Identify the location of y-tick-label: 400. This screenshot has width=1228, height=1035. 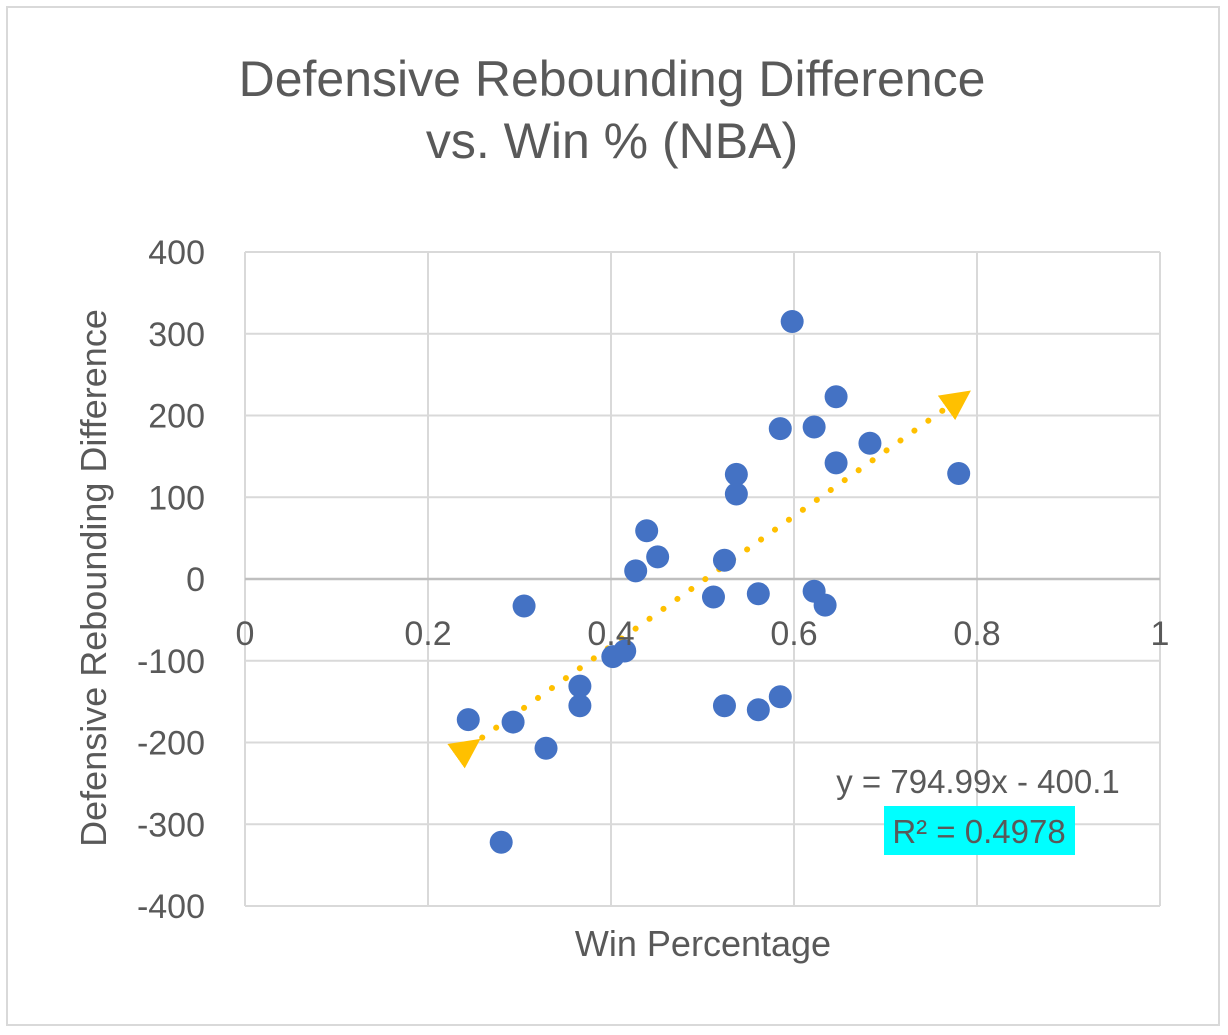
(176, 253).